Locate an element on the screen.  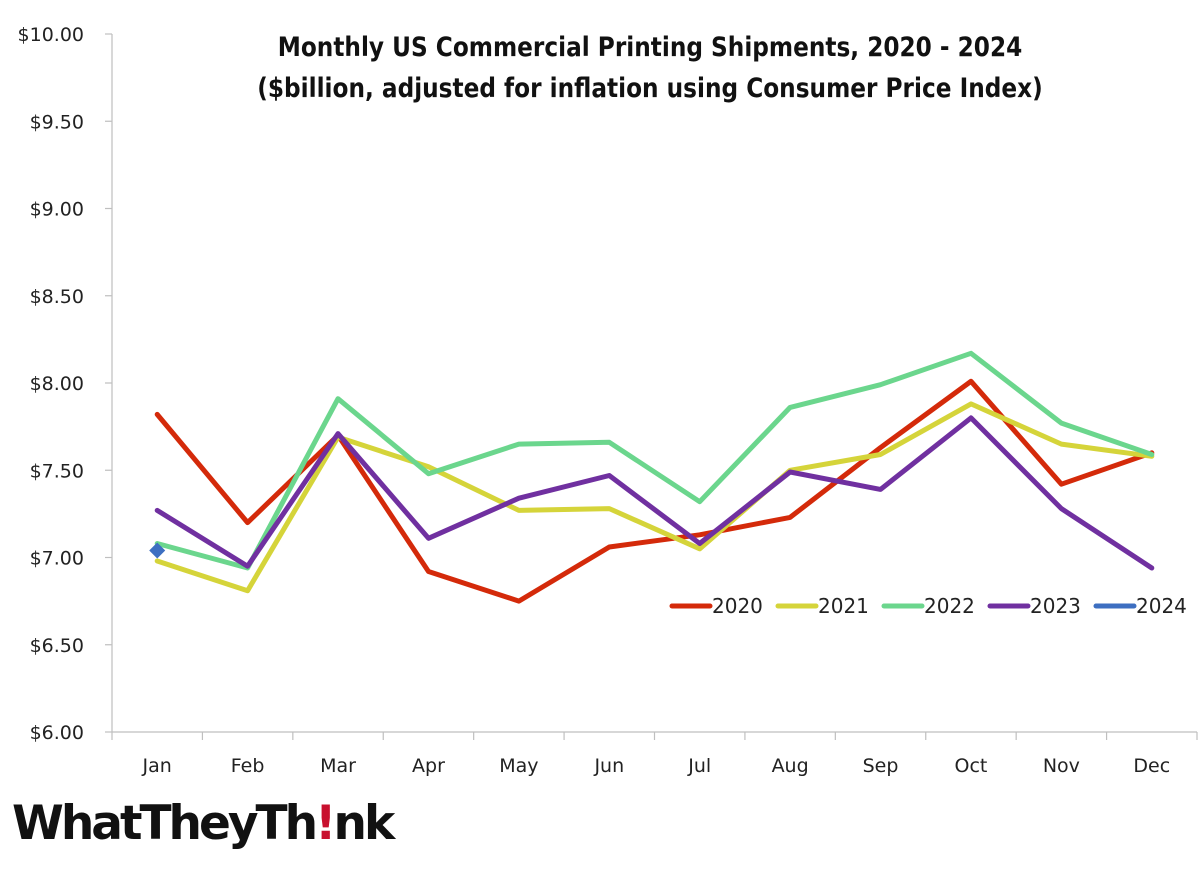
legend: 2020 2021 2022 2023 2024 is located at coordinates (928, 606).